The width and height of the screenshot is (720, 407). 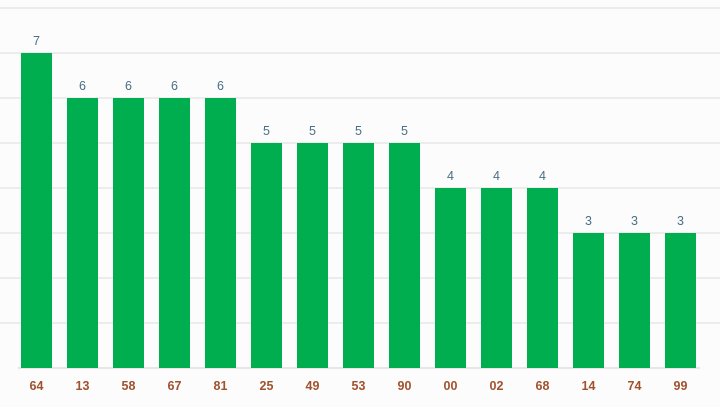 What do you see at coordinates (129, 386) in the screenshot?
I see `tick-label-58: 58` at bounding box center [129, 386].